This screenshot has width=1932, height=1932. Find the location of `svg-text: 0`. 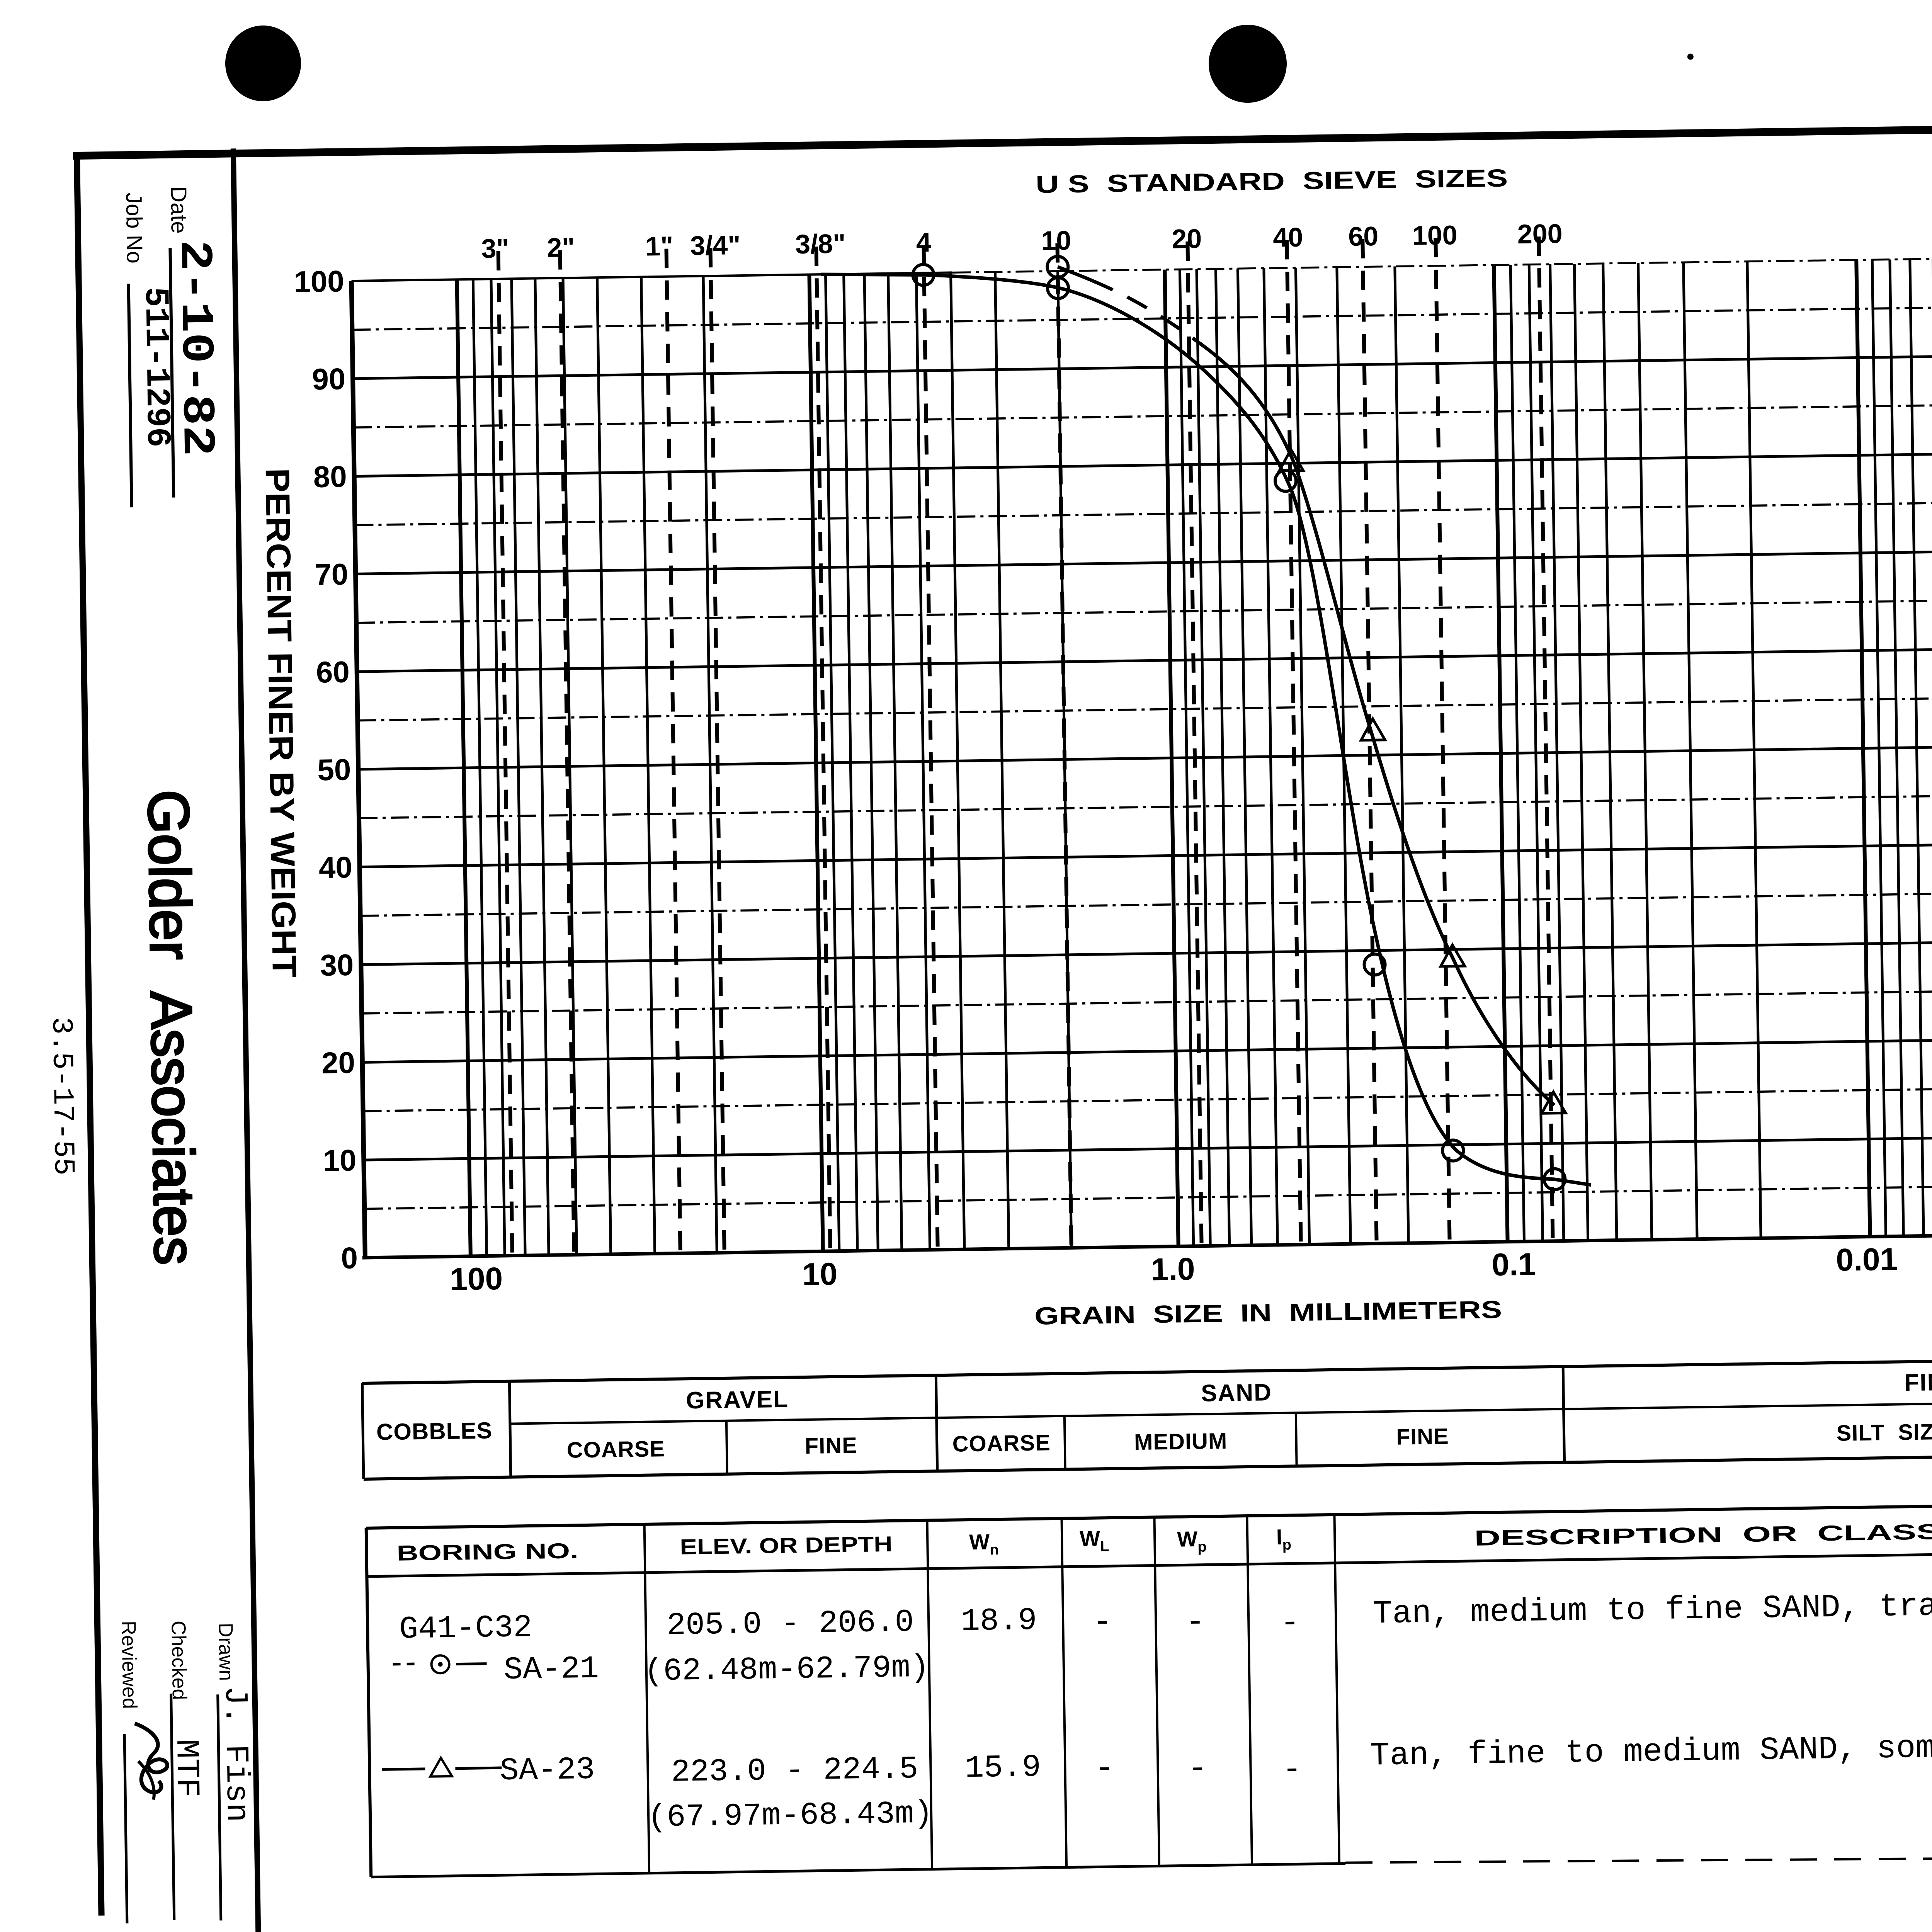

svg-text: 0 is located at coordinates (349, 1258).